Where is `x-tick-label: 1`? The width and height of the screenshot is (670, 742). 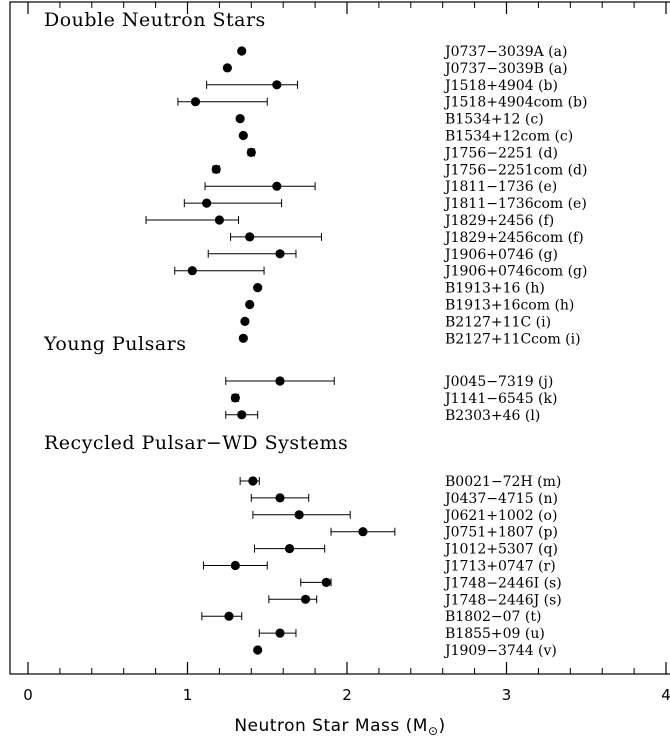 x-tick-label: 1 is located at coordinates (188, 695).